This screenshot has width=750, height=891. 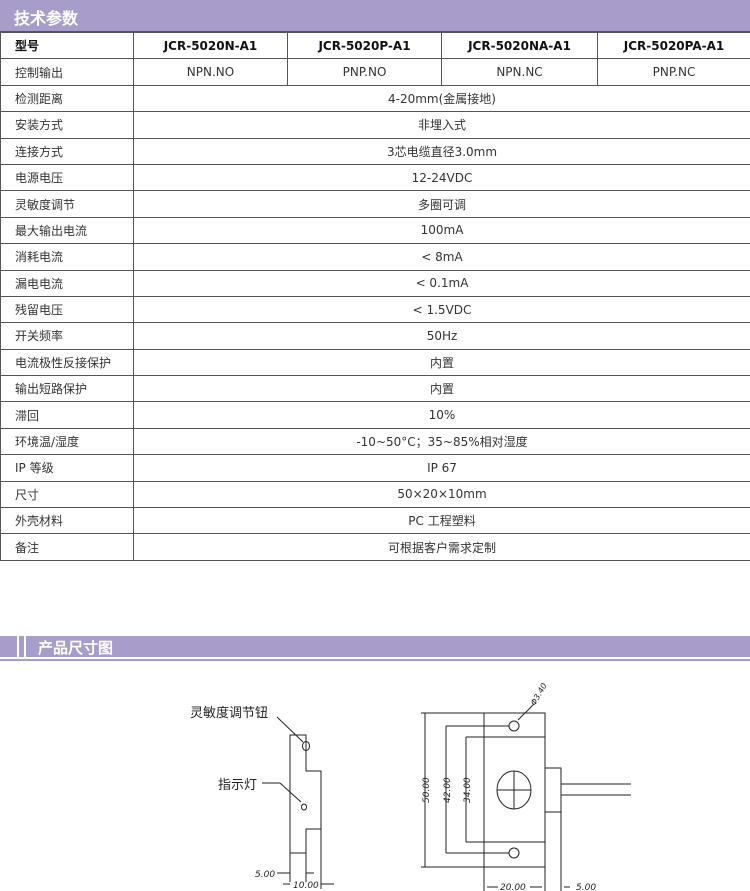 What do you see at coordinates (586, 887) in the screenshot?
I see `dim-5b: 5.00` at bounding box center [586, 887].